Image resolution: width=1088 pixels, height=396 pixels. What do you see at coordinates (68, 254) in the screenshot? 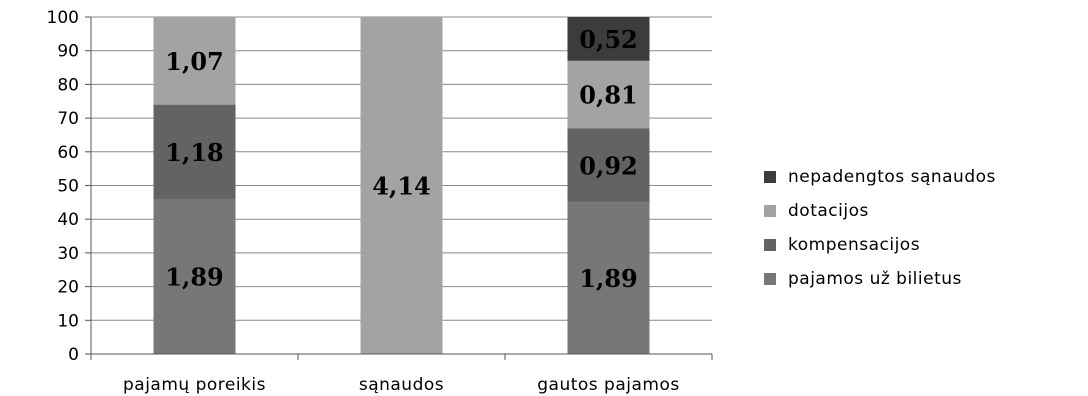
I see `y-tick-label: 30` at bounding box center [68, 254].